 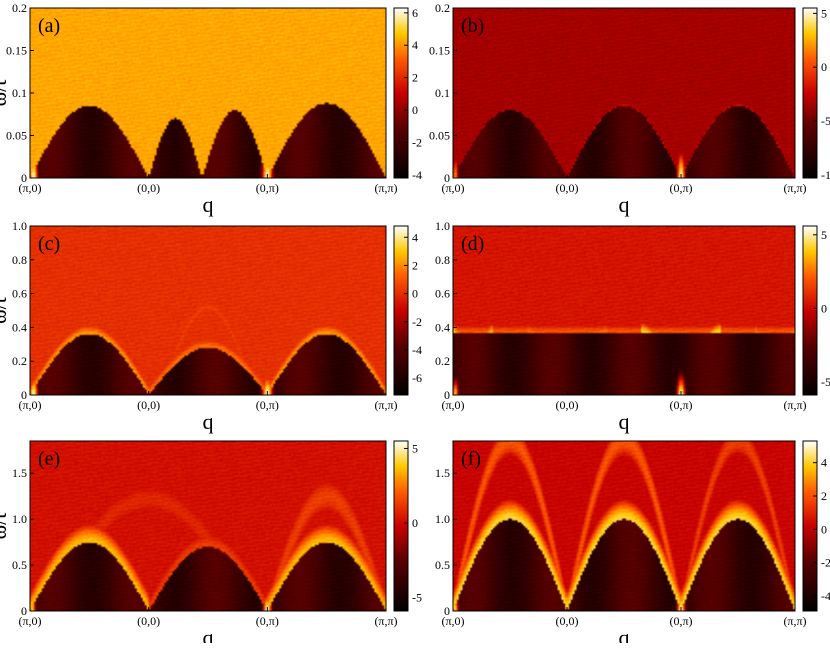 What do you see at coordinates (19, 294) in the screenshot?
I see `y-tick-label: 0.6` at bounding box center [19, 294].